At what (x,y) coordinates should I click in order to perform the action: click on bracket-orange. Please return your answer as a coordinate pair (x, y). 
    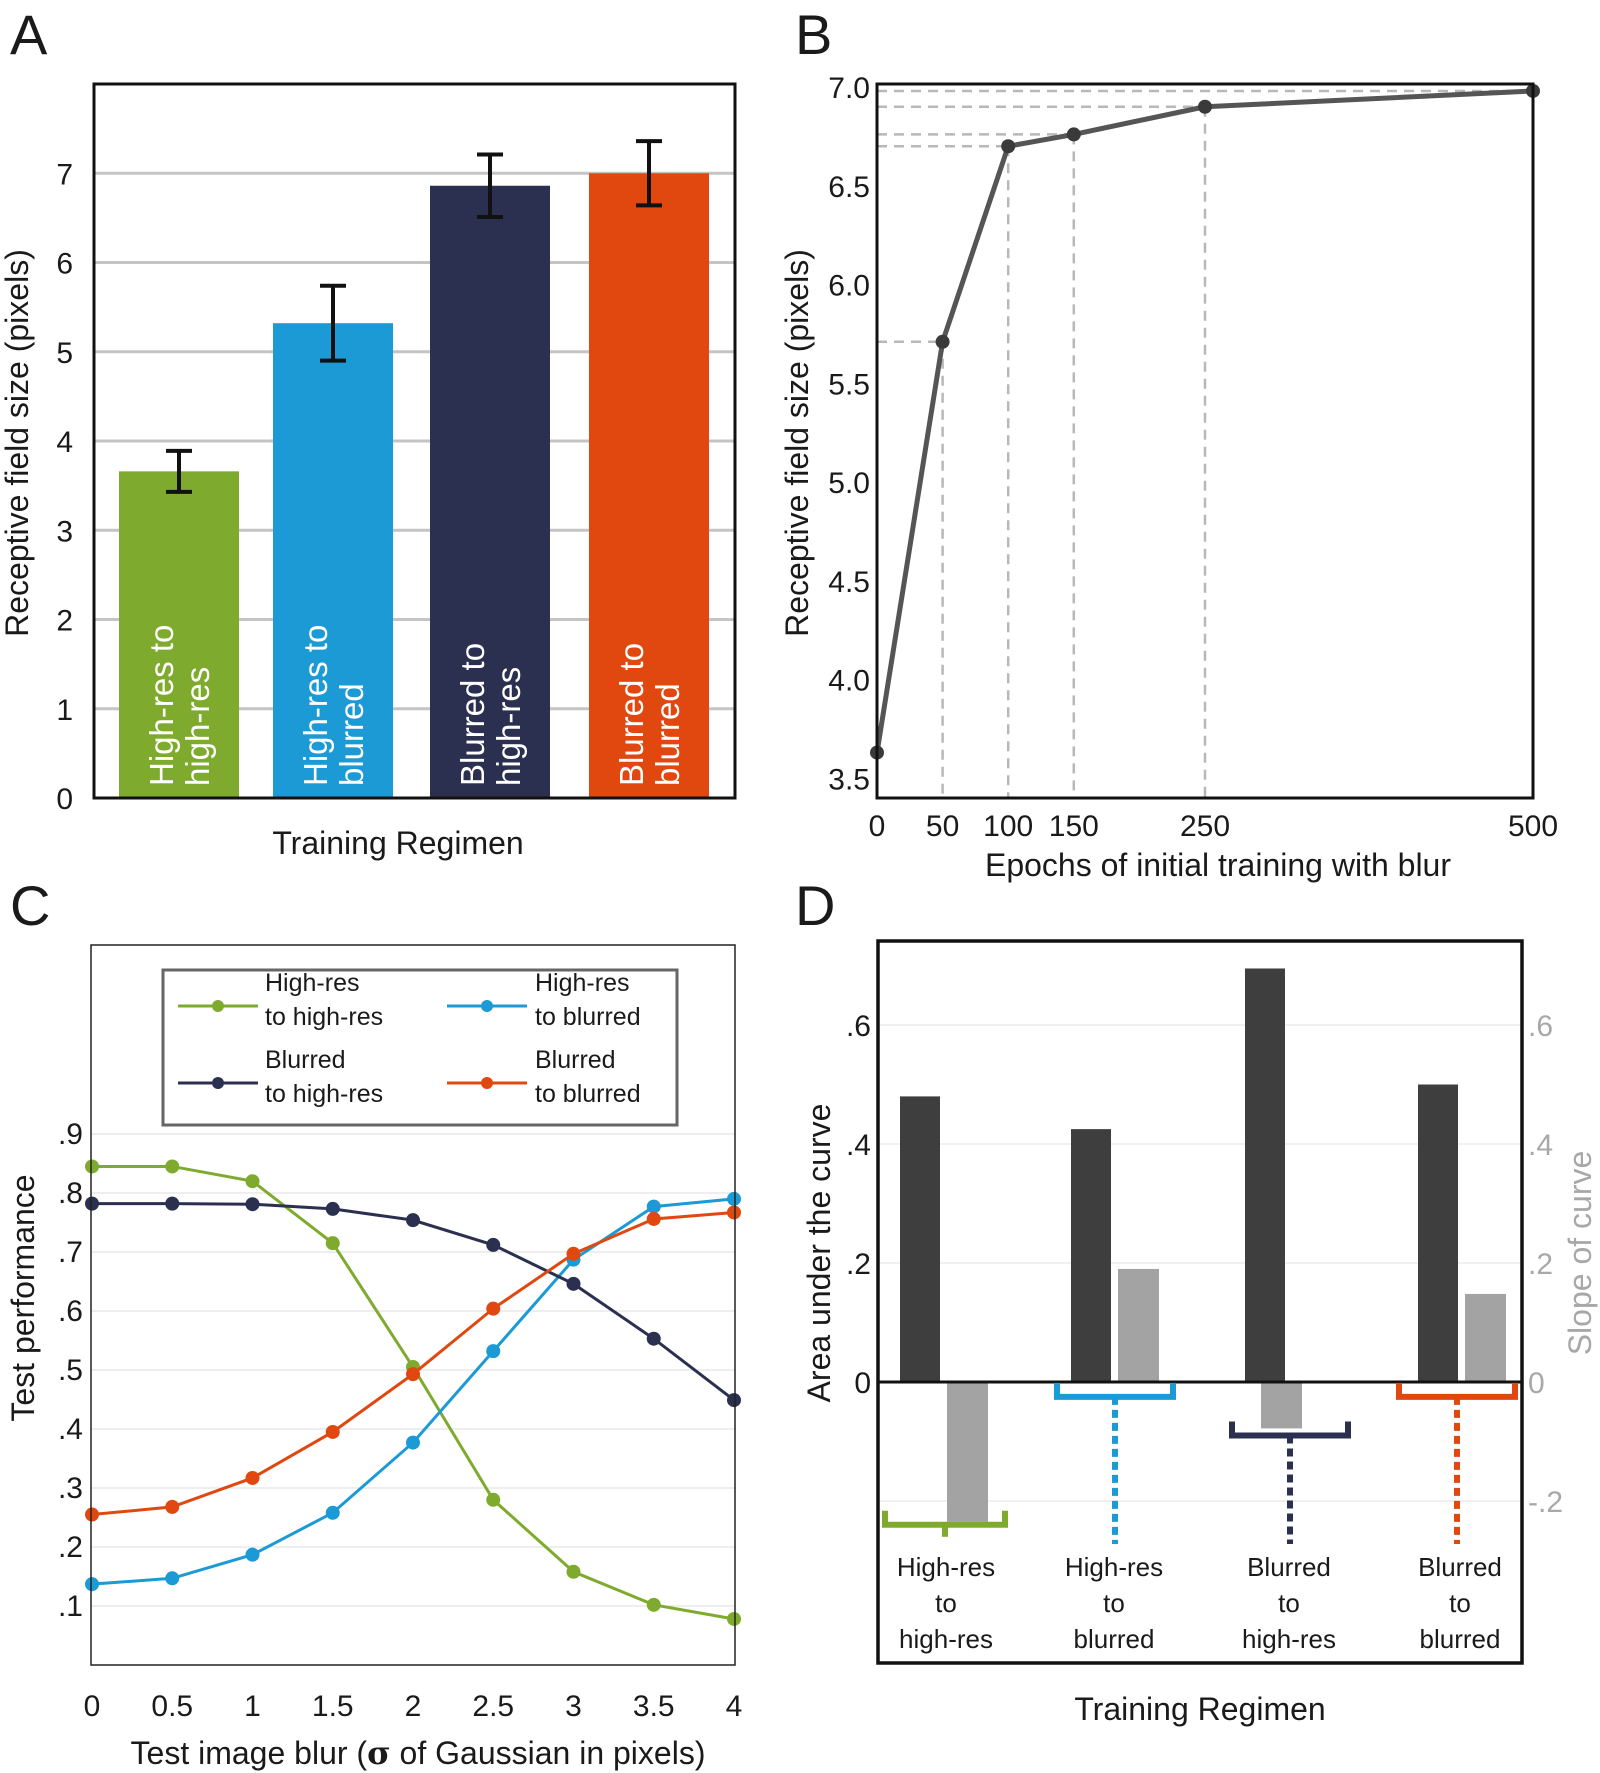
    Looking at the image, I should click on (1457, 1463).